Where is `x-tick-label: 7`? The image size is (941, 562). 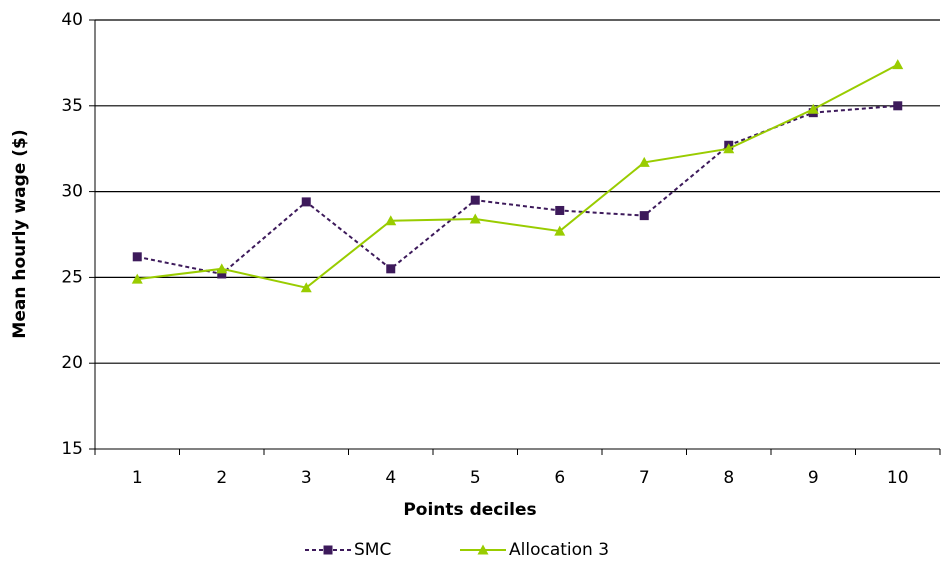 x-tick-label: 7 is located at coordinates (644, 478).